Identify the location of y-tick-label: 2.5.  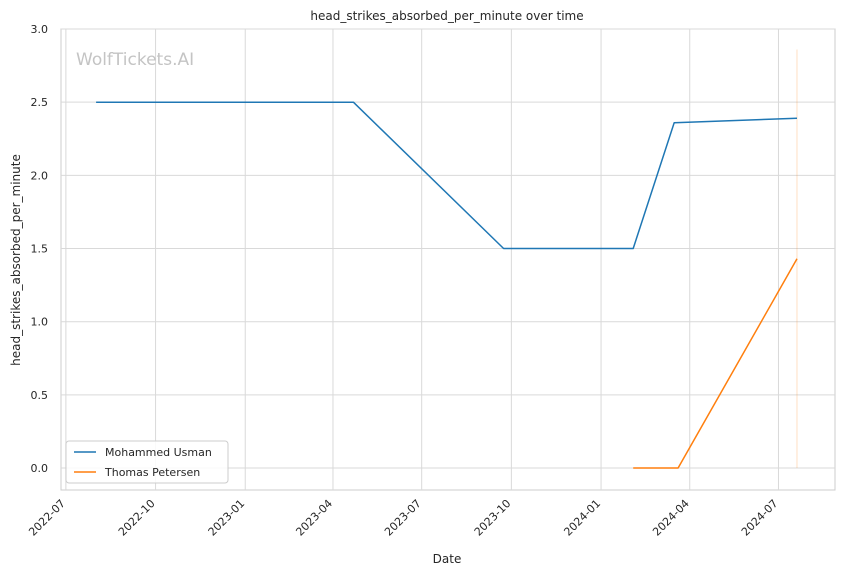
(40, 102).